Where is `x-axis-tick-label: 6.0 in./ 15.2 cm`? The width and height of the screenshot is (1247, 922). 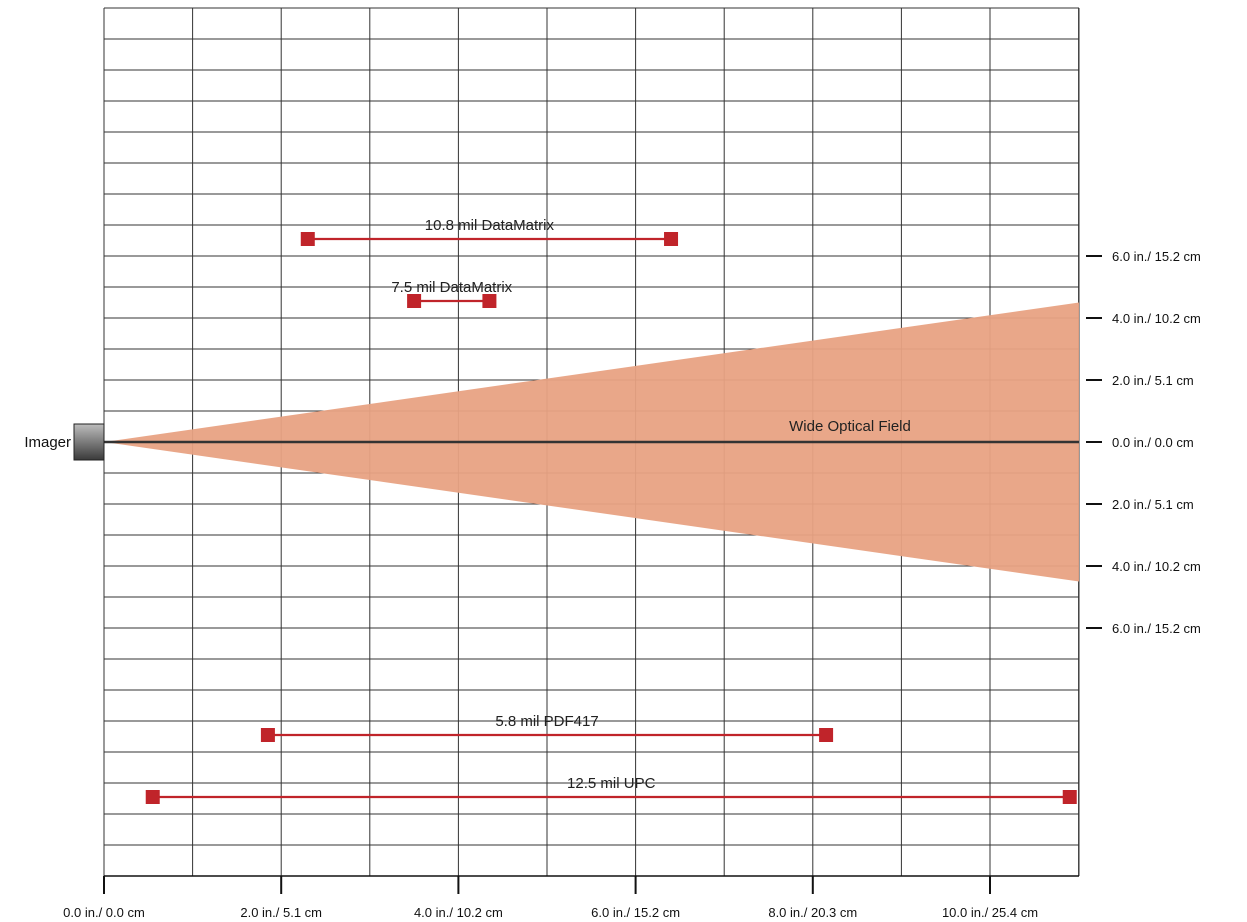 x-axis-tick-label: 6.0 in./ 15.2 cm is located at coordinates (635, 912).